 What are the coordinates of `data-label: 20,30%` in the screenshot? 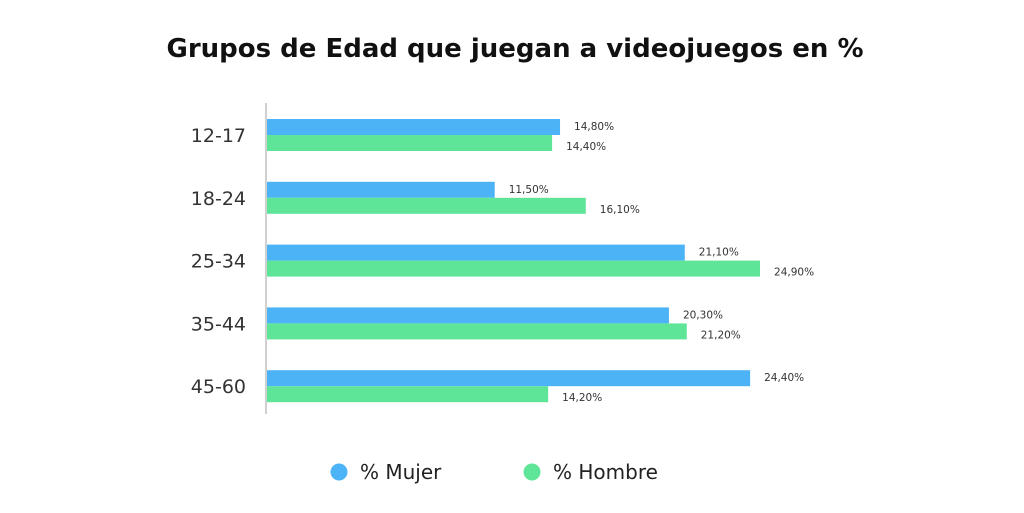 It's located at (703, 315).